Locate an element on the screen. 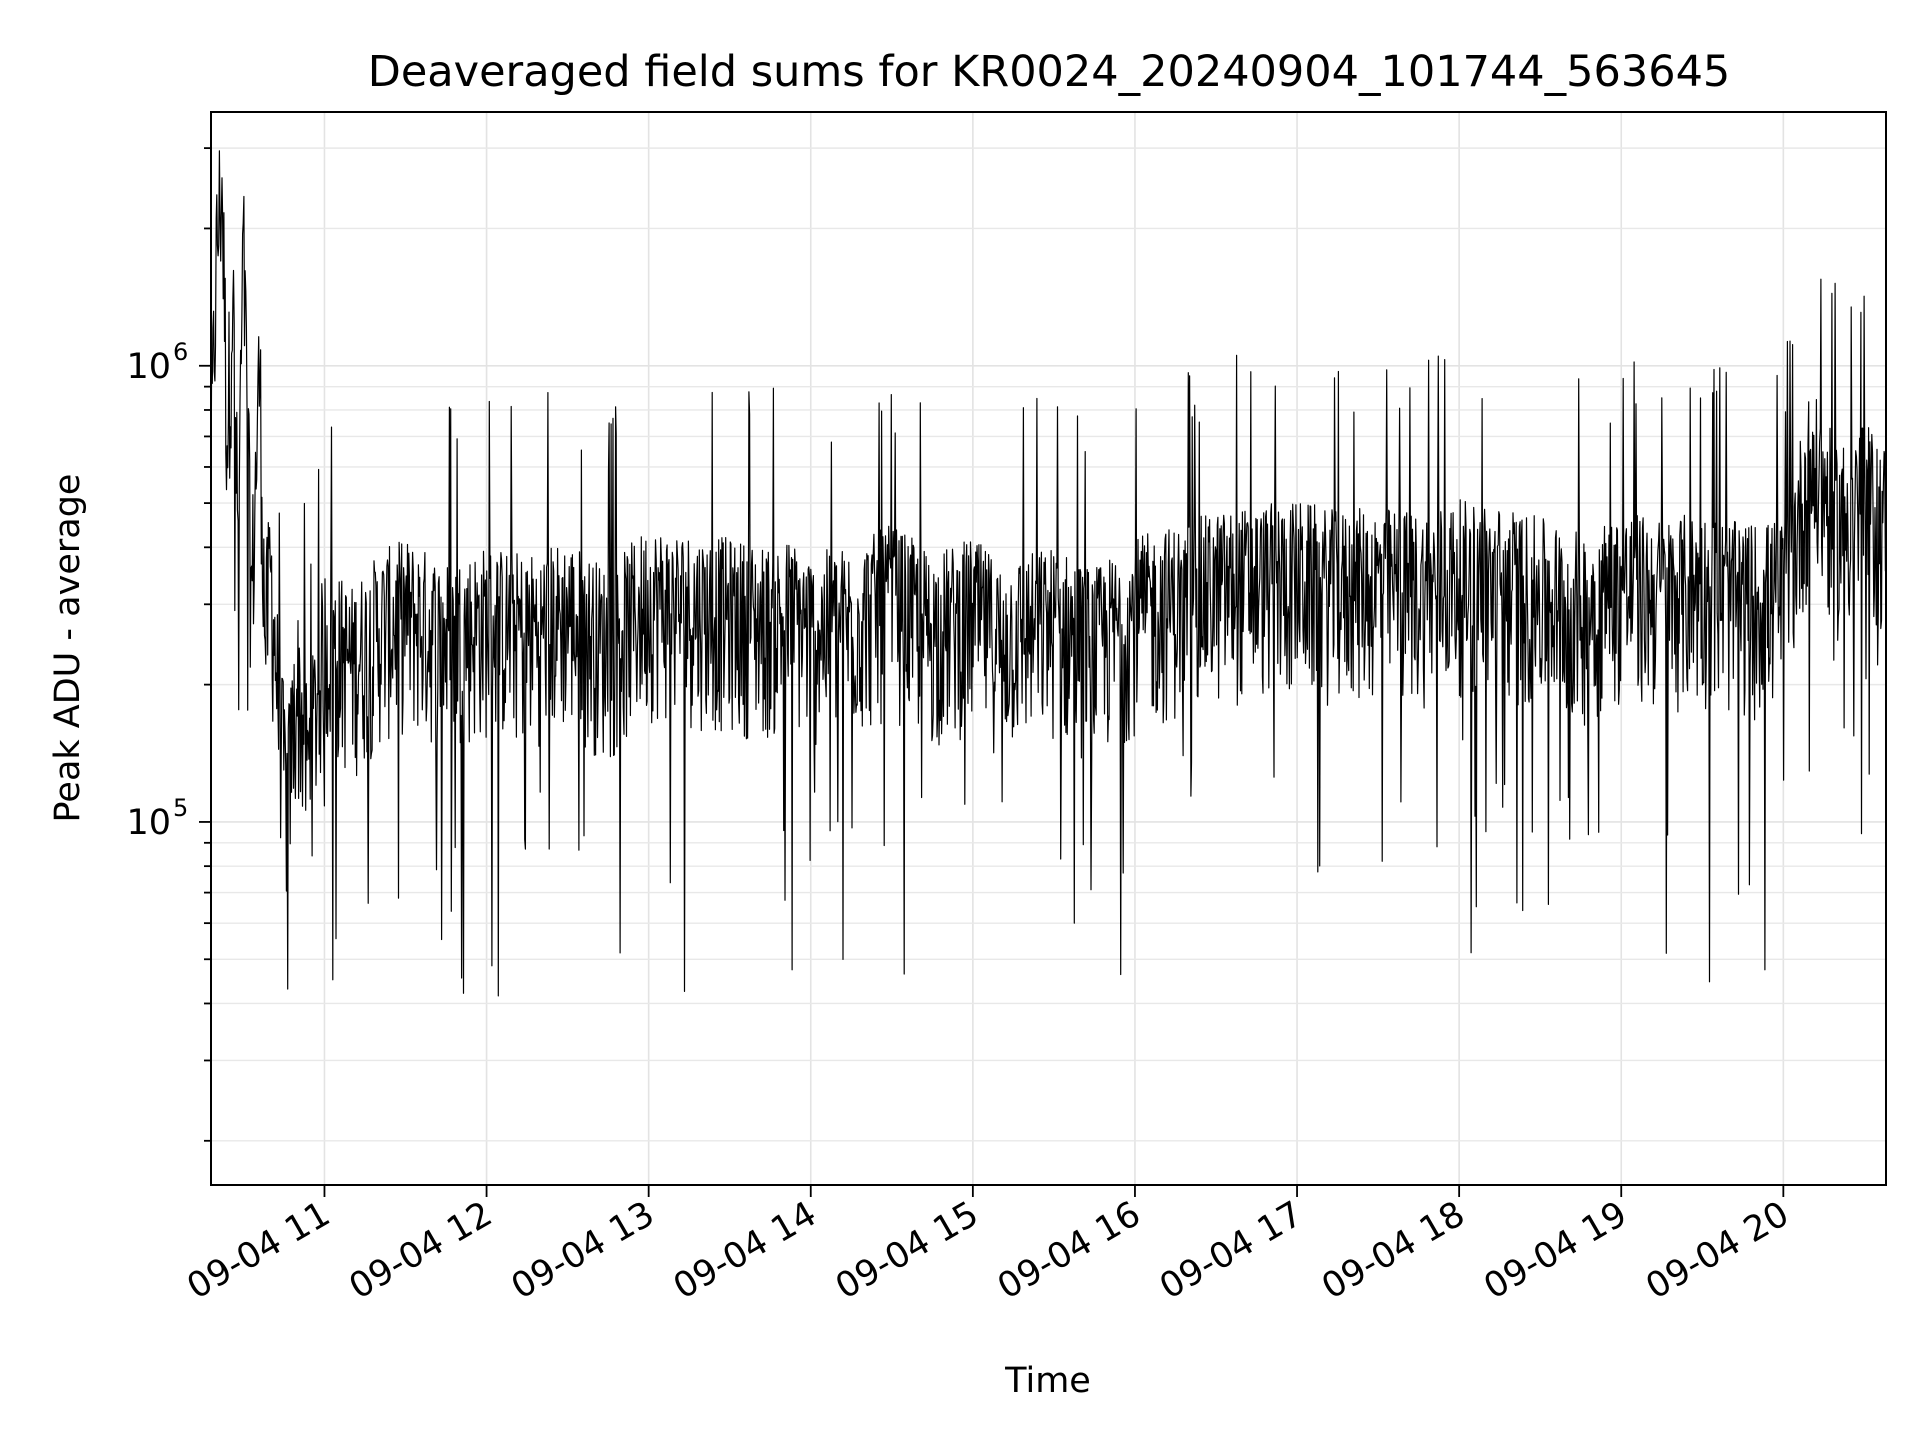  x-axis-label: Time is located at coordinates (1047, 1381).